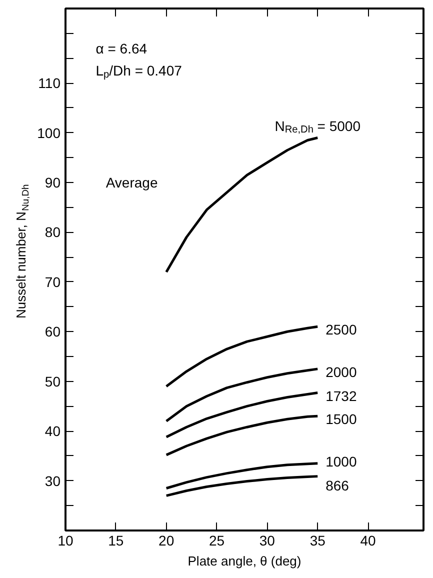 The image size is (433, 578). What do you see at coordinates (368, 540) in the screenshot?
I see `x-tick-label: 40` at bounding box center [368, 540].